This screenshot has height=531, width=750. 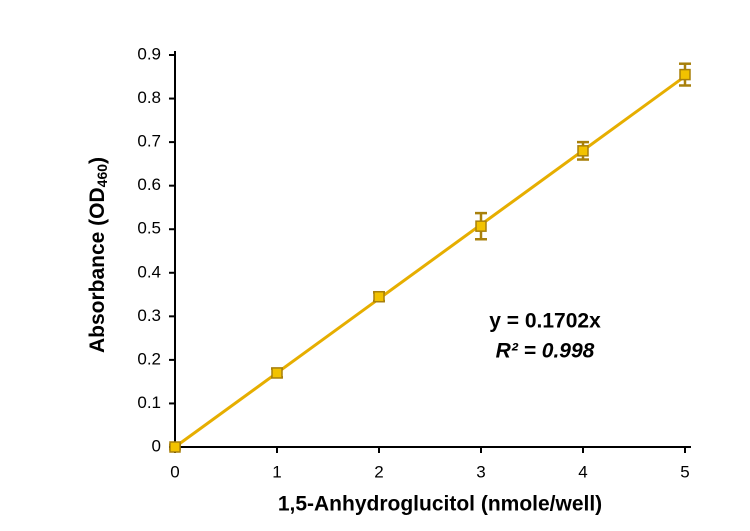 I want to click on y-tick-label: 0.1, so click(x=149, y=402).